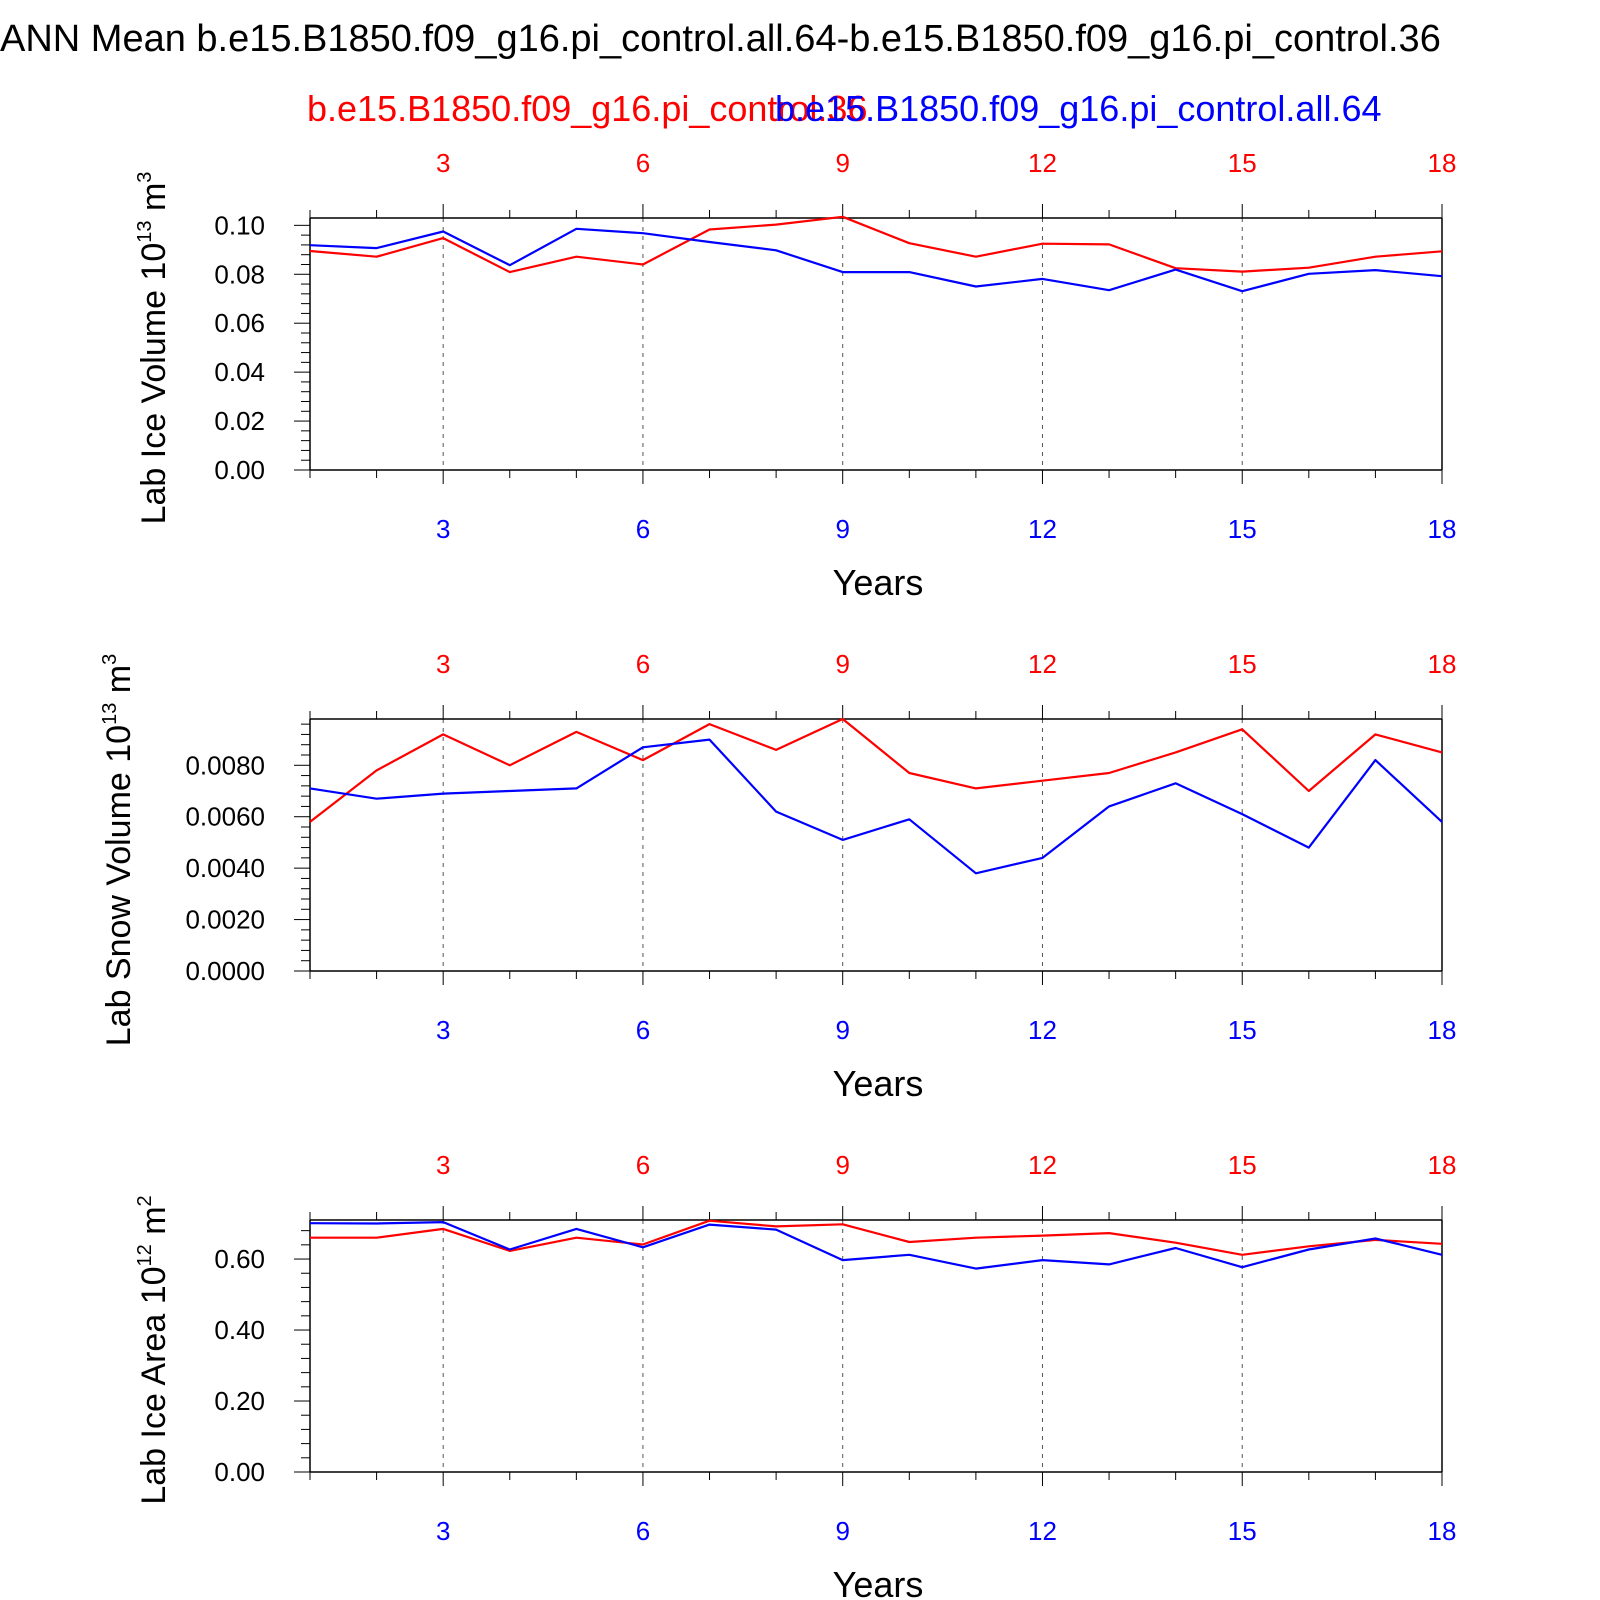 This screenshot has width=1600, height=1600. I want to click on y-tick-label: 0.40, so click(239, 1330).